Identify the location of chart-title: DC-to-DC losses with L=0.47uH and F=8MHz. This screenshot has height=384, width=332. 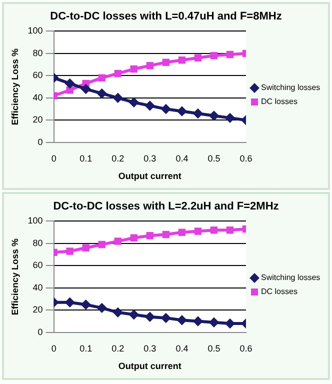
(166, 16).